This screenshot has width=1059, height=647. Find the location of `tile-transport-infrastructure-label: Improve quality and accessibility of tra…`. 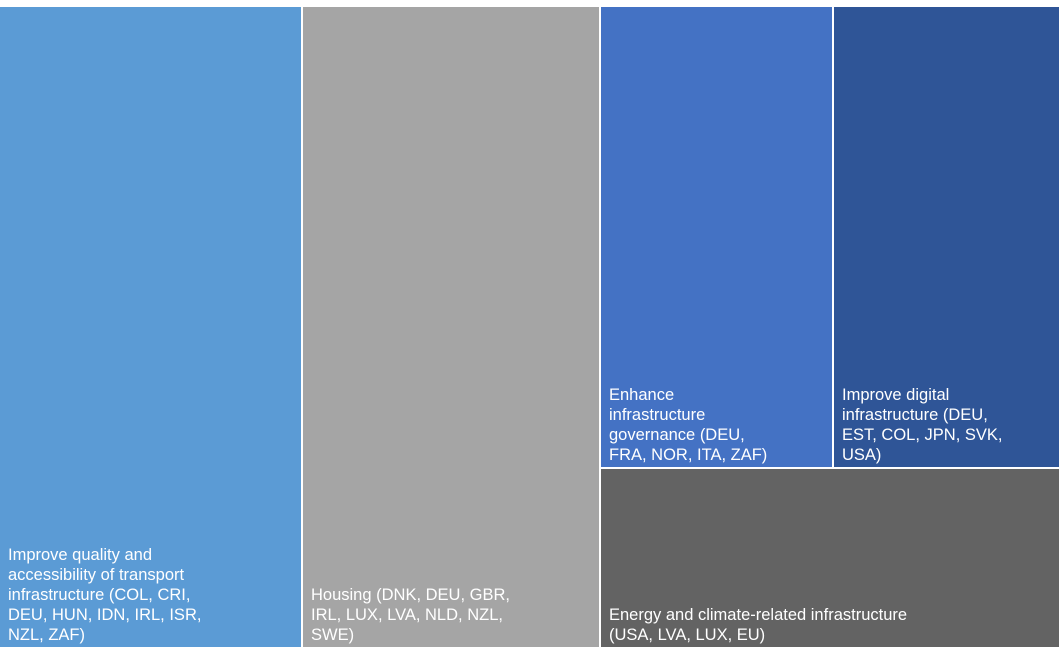

tile-transport-infrastructure-label: Improve quality and accessibility of tra… is located at coordinates (105, 595).